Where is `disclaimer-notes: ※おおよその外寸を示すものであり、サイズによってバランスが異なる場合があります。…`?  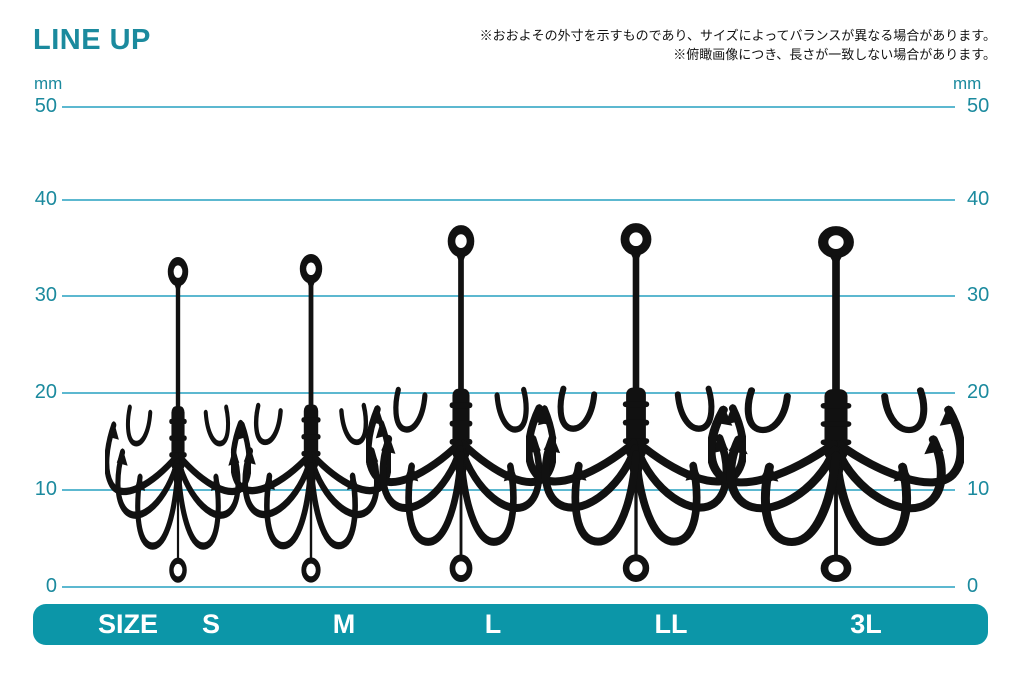
disclaimer-notes: ※おおよその外寸を示すものであり、サイズによってバランスが異なる場合があります。… is located at coordinates (738, 45).